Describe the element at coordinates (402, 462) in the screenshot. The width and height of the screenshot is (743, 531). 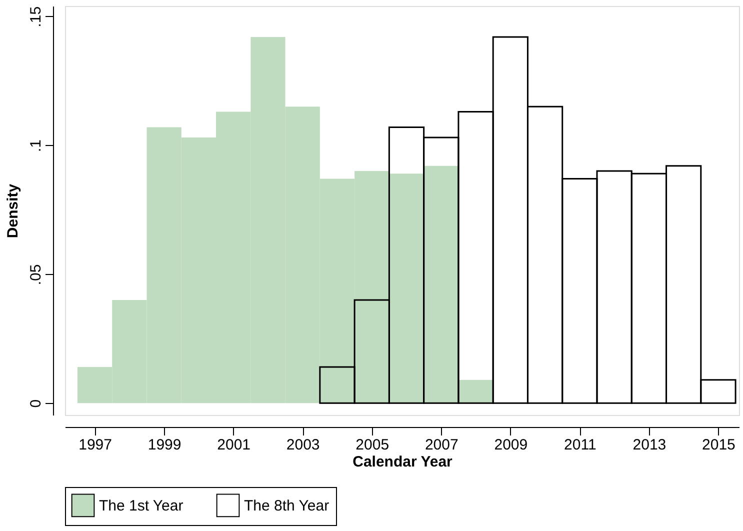
I see `x-axis-title: Calendar Year` at that location.